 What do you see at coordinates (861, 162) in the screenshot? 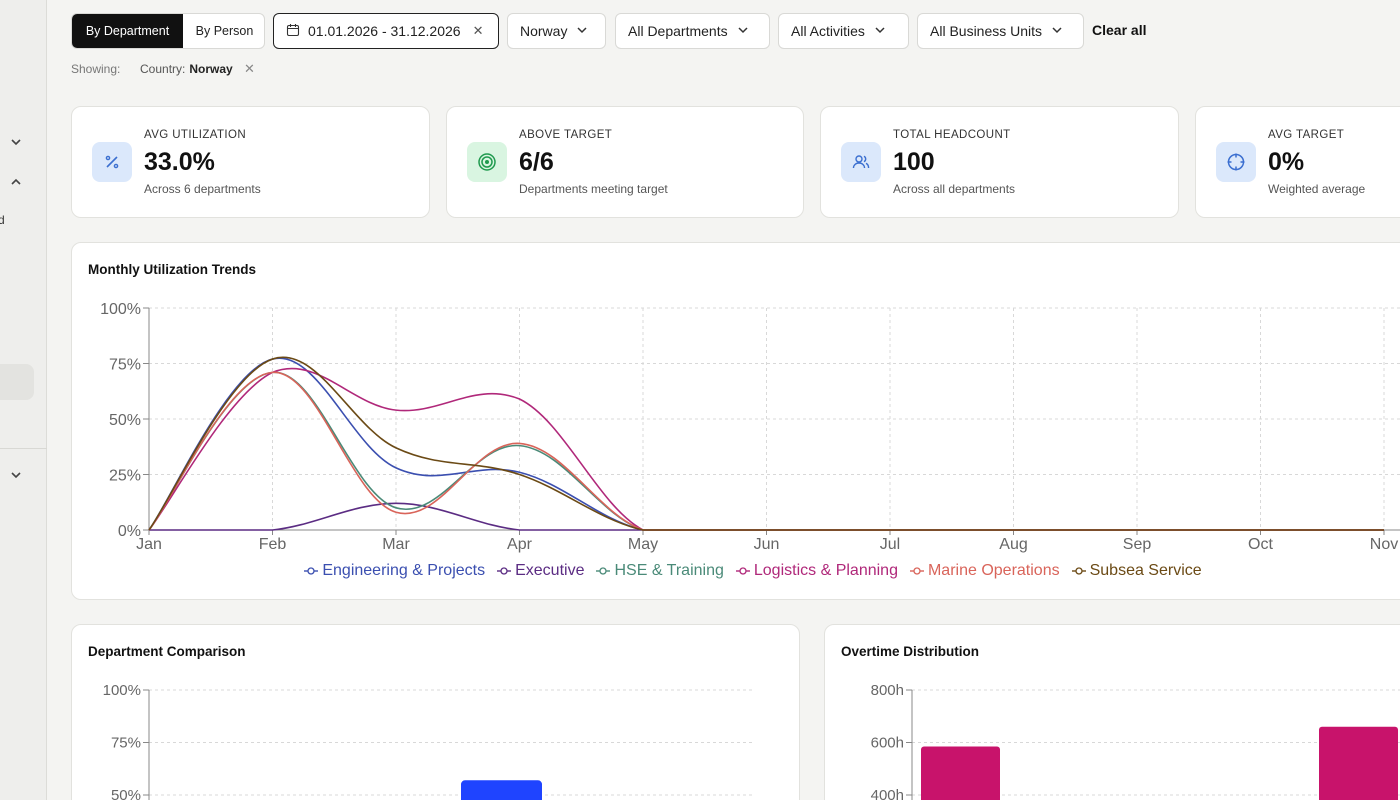
I see `users-icon` at bounding box center [861, 162].